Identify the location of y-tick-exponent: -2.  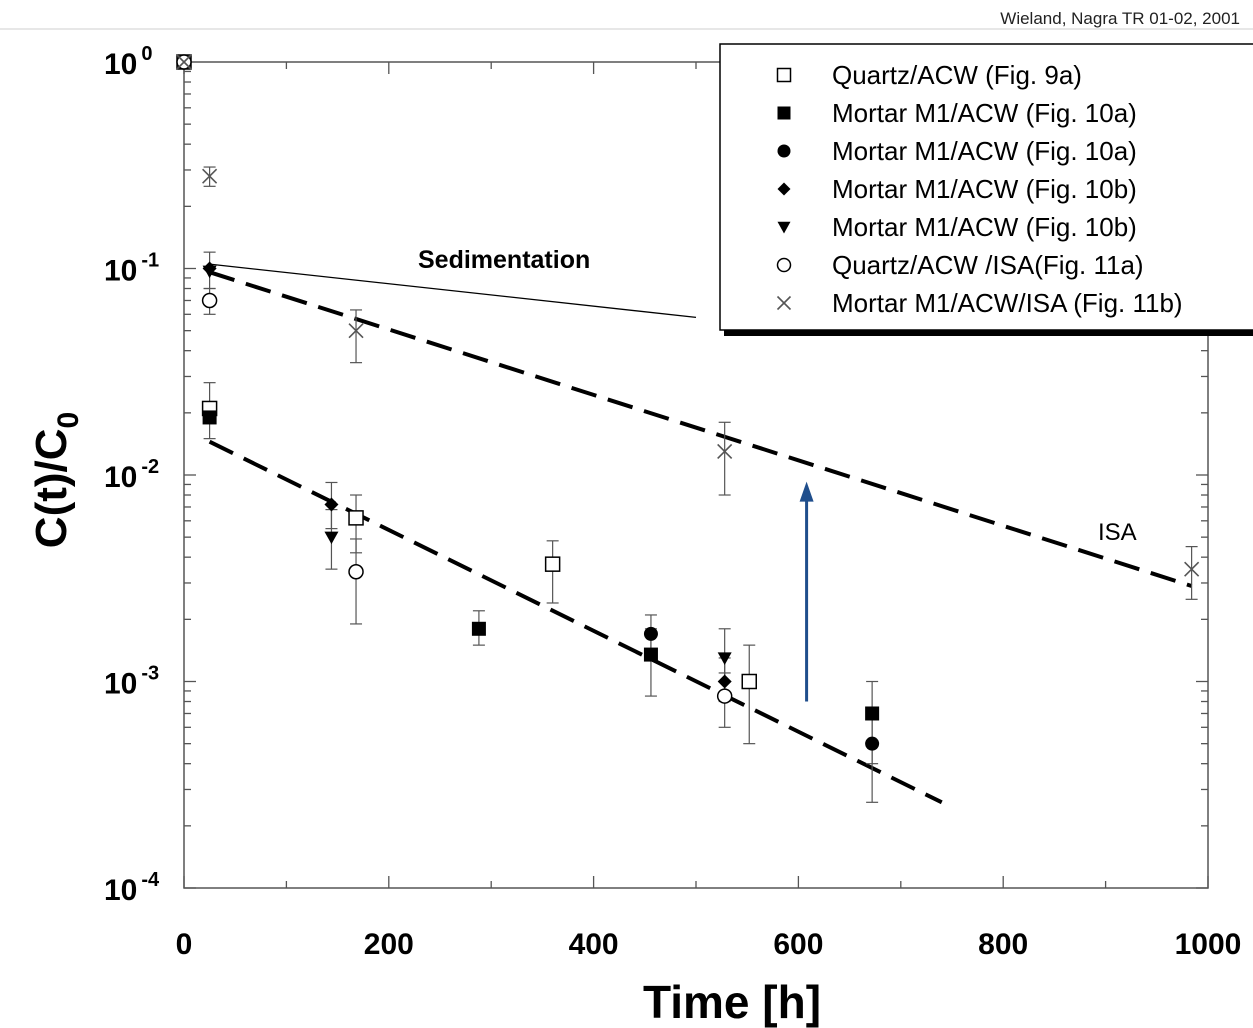
(150, 467).